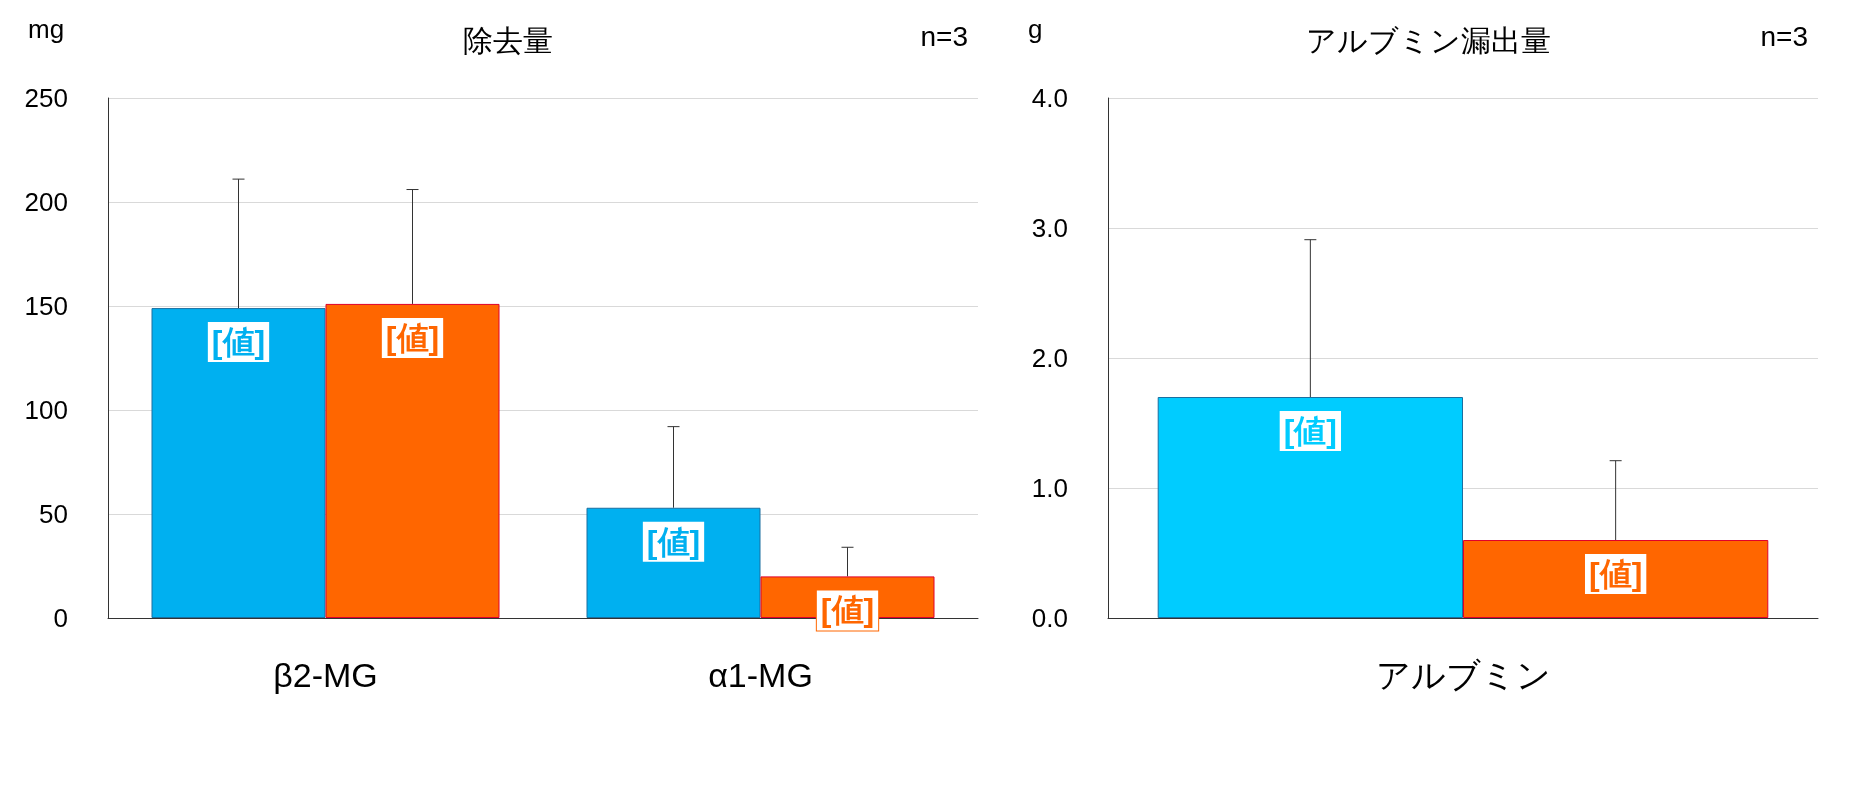 The width and height of the screenshot is (1864, 811). What do you see at coordinates (1035, 29) in the screenshot?
I see `y-axis-title: g` at bounding box center [1035, 29].